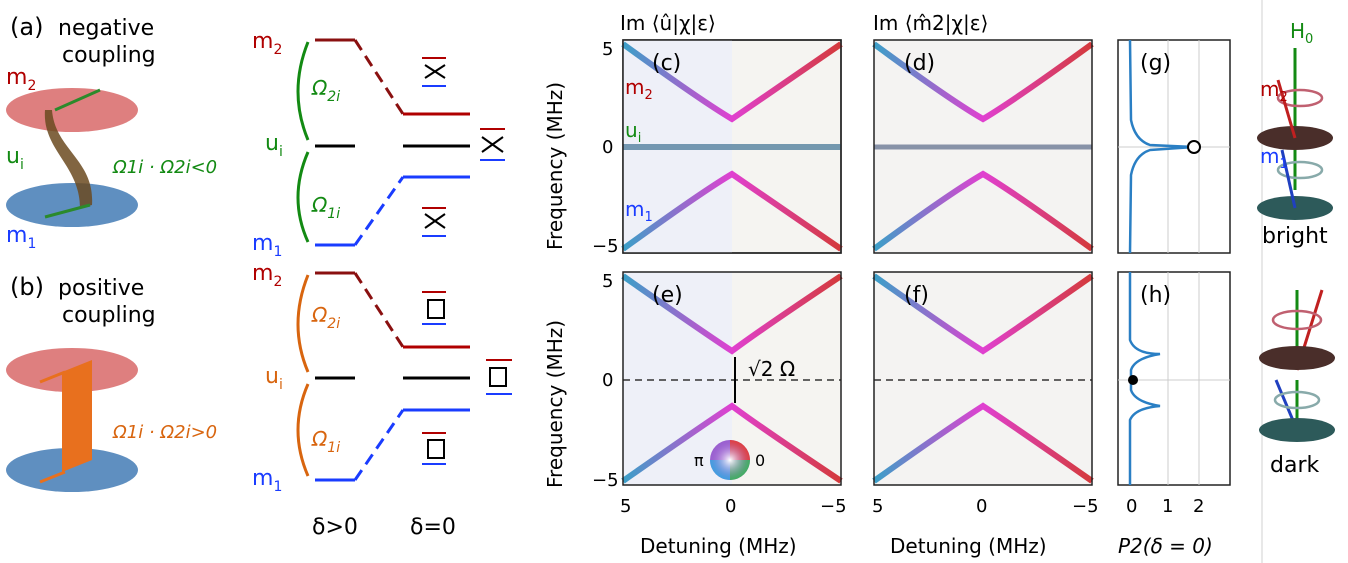  I want to click on b-m1-arrow, so click(52, 477).